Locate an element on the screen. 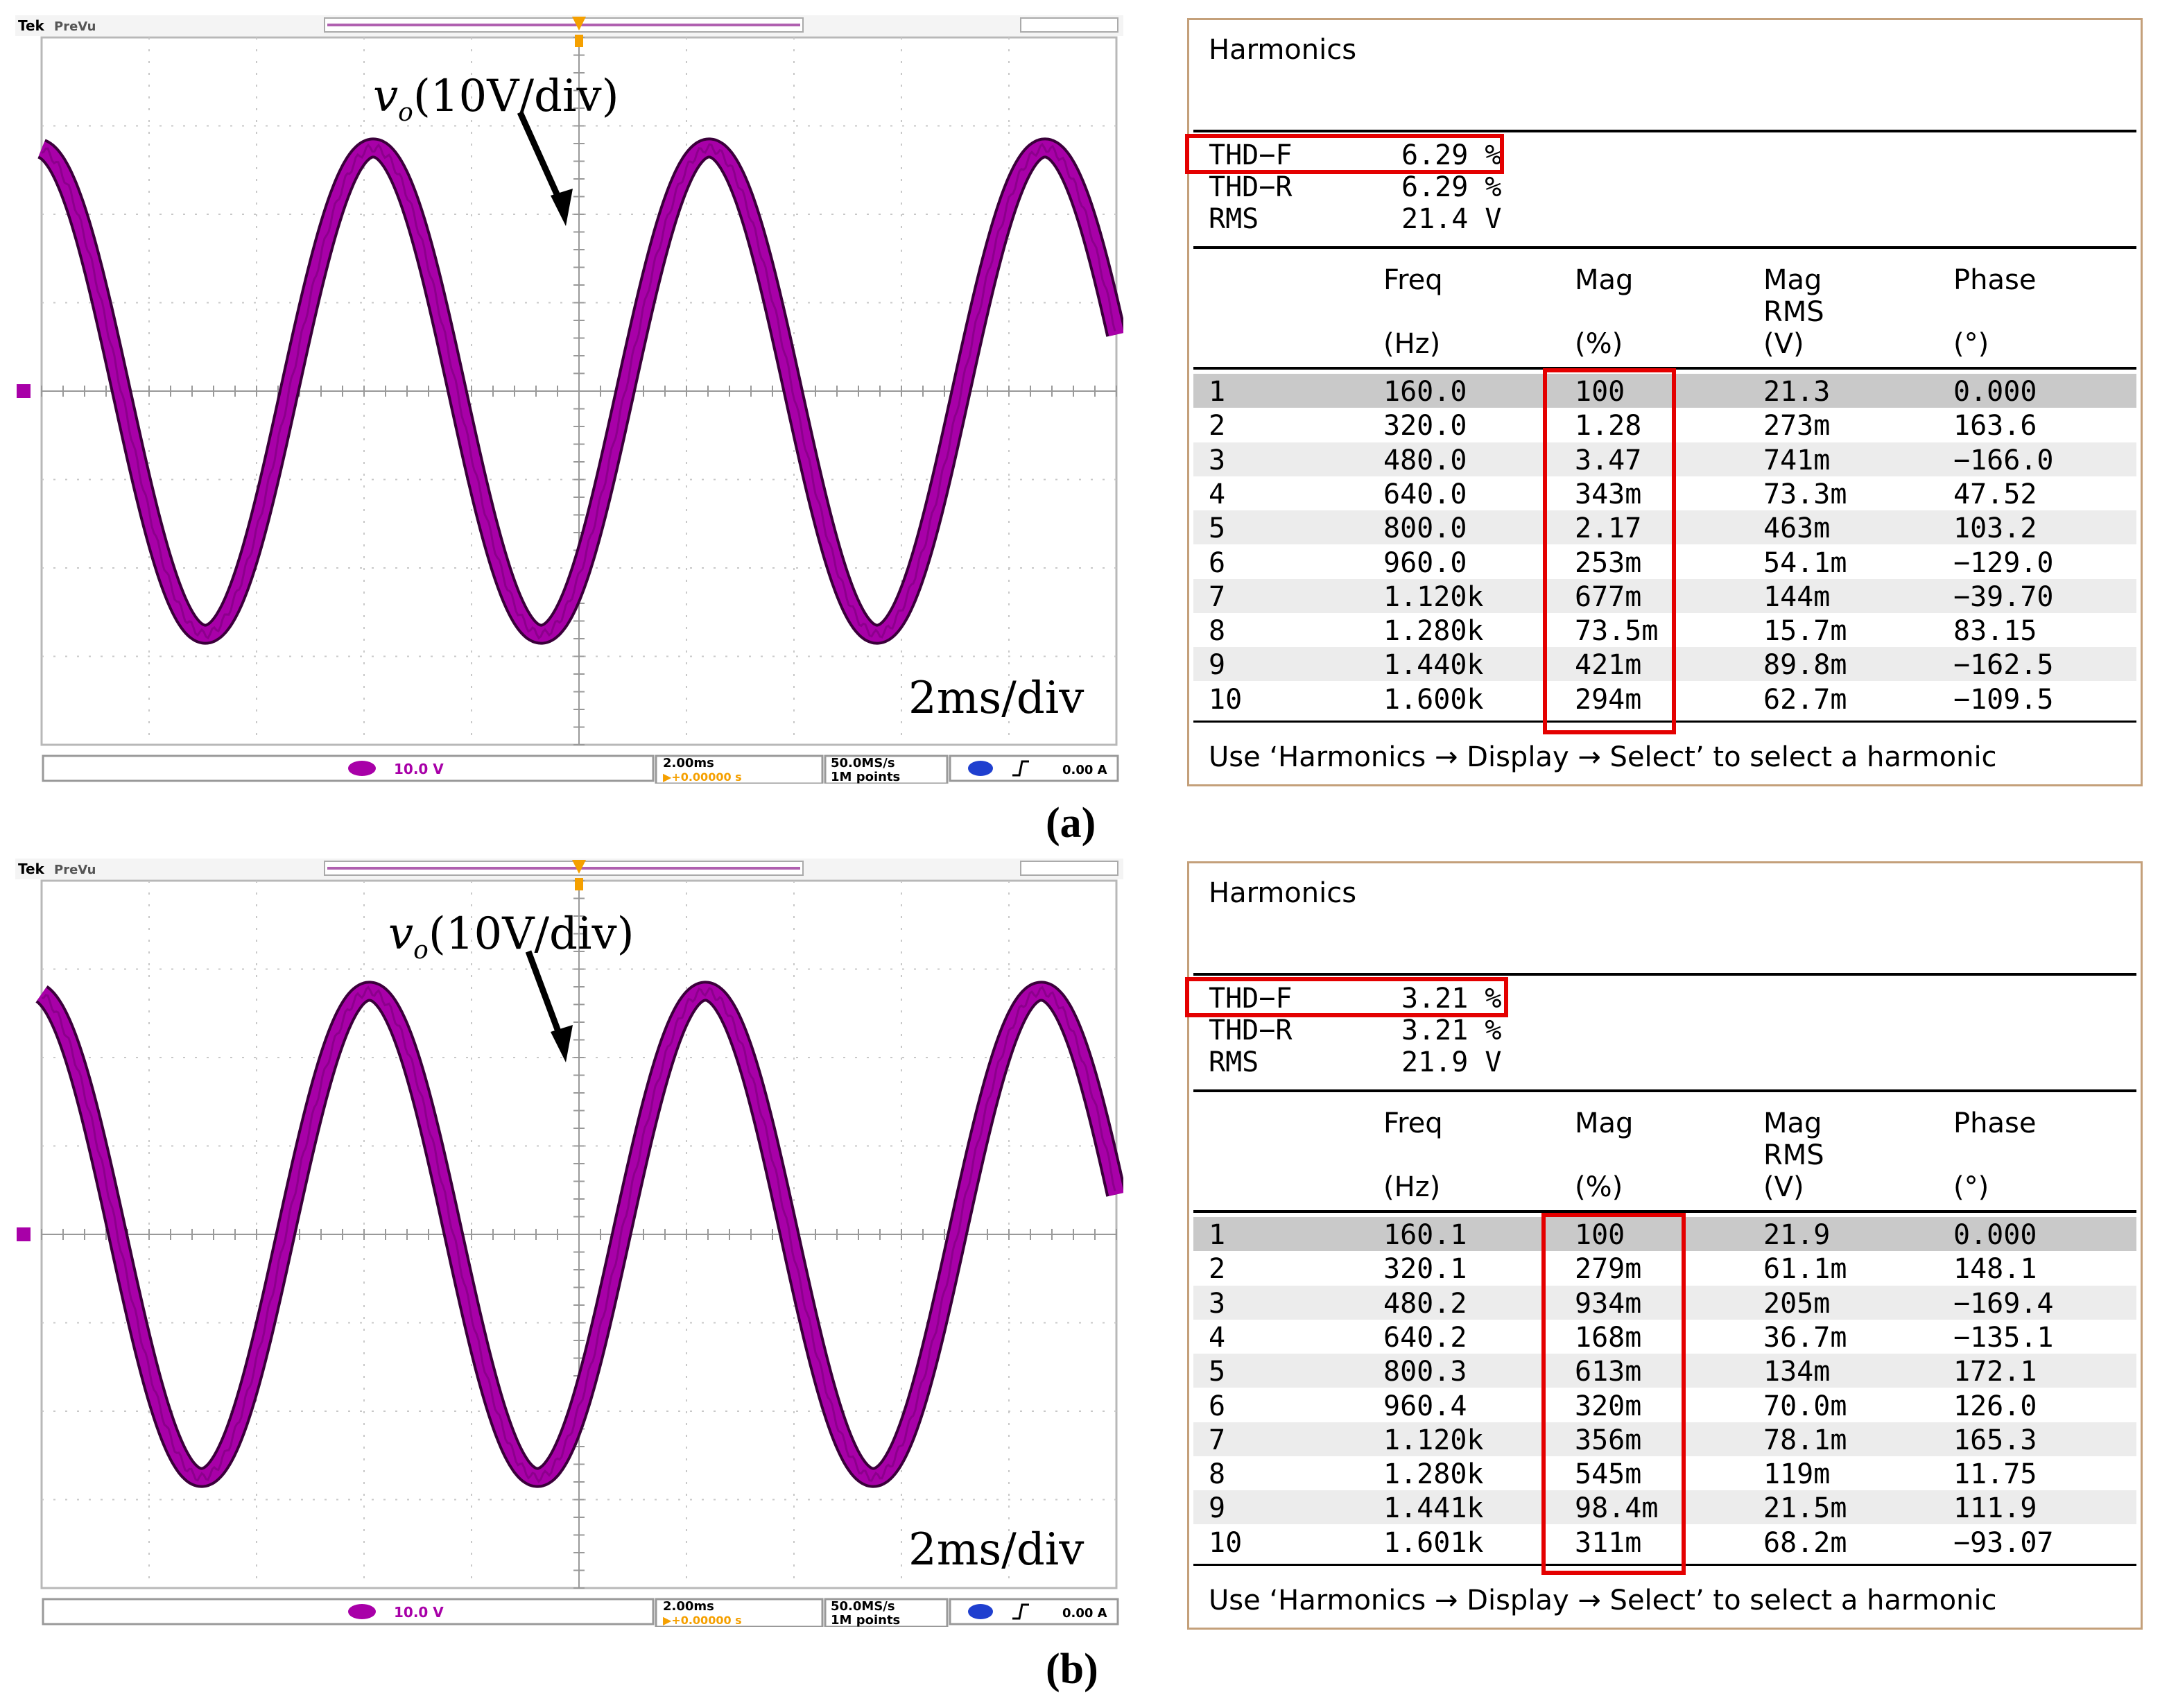  cell-n: 7 is located at coordinates (1217, 596).